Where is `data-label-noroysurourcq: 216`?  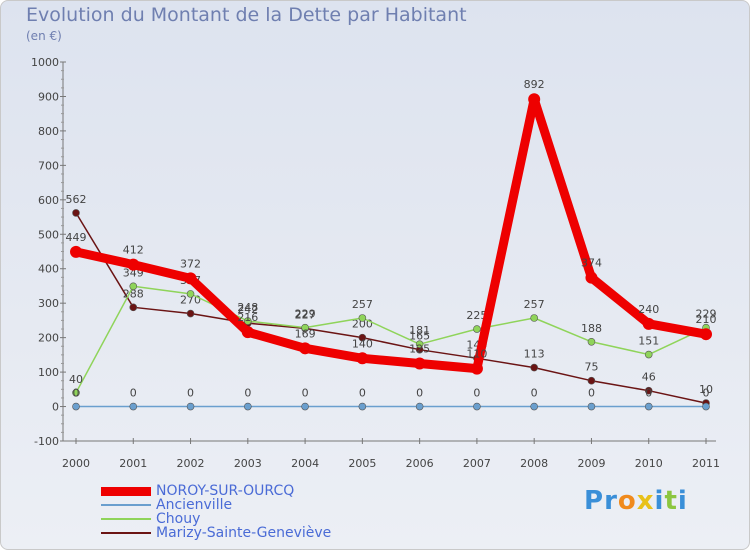 data-label-noroysurourcq: 216 is located at coordinates (247, 317).